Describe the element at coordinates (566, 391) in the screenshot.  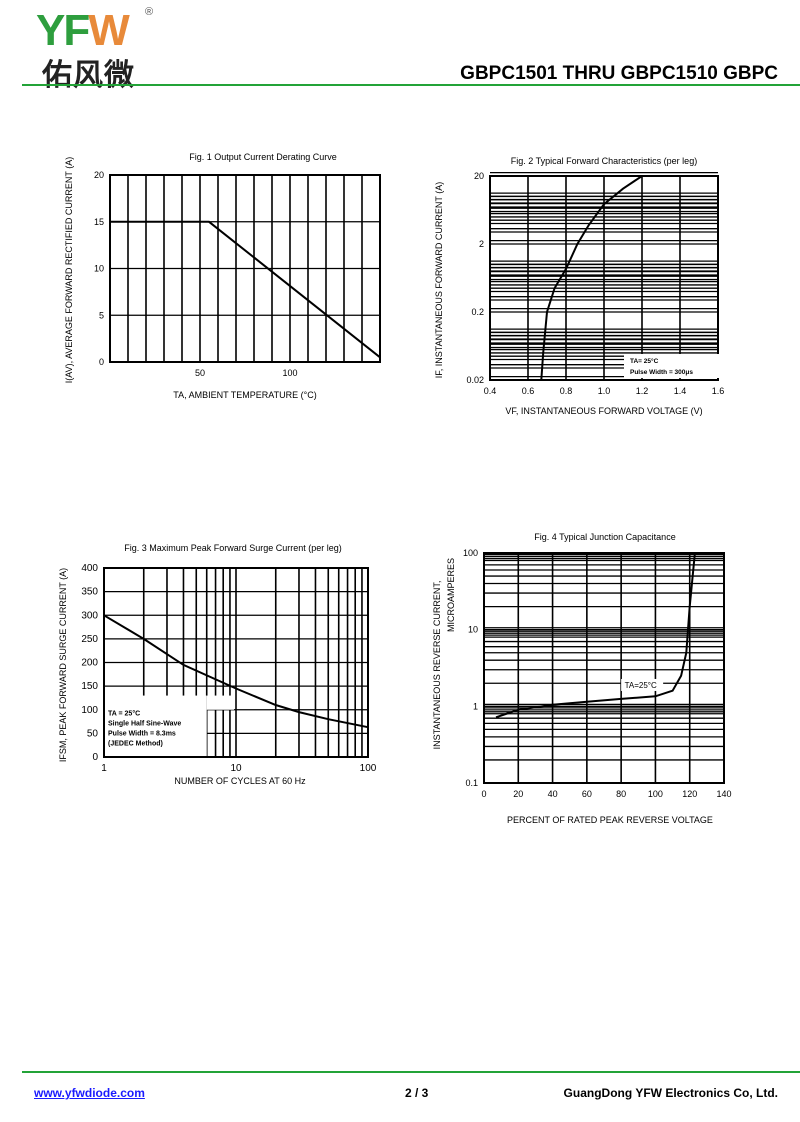
I see `x-tick-label: 0.8` at that location.